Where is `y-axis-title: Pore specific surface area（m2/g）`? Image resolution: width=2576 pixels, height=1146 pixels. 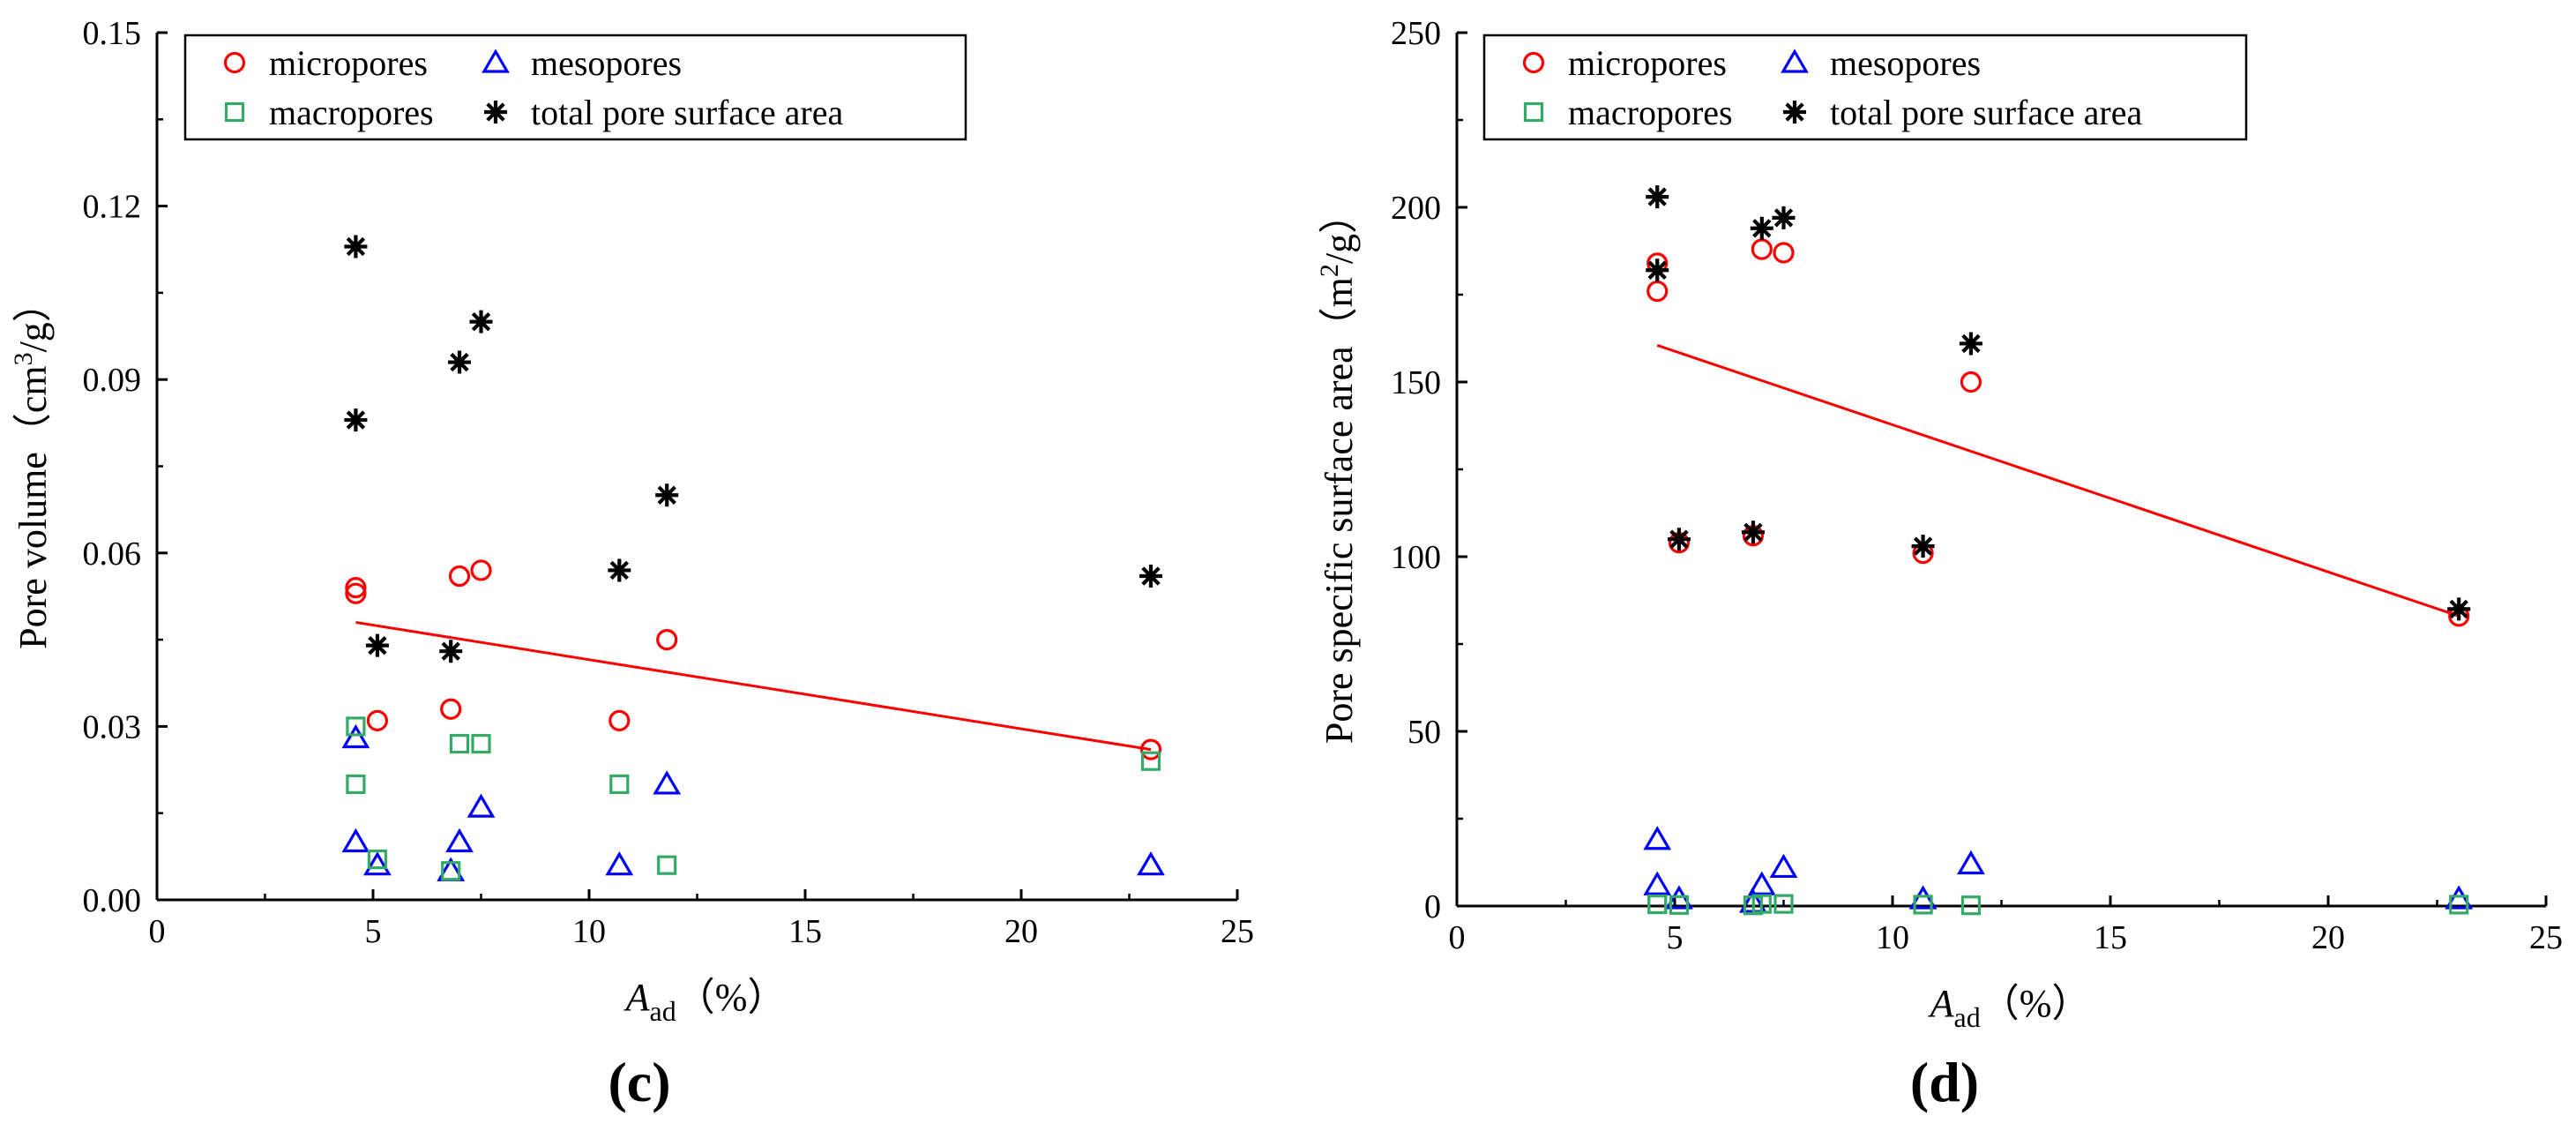
y-axis-title: Pore specific surface area（m2/g） is located at coordinates (1338, 469).